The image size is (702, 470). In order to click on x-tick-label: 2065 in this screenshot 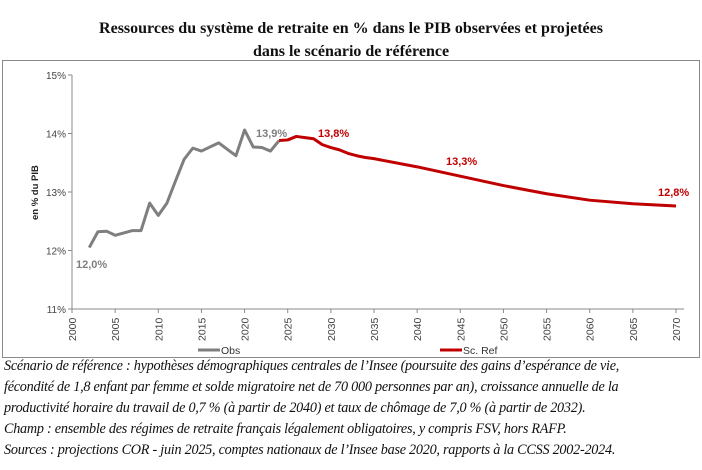, I will do `click(634, 329)`.